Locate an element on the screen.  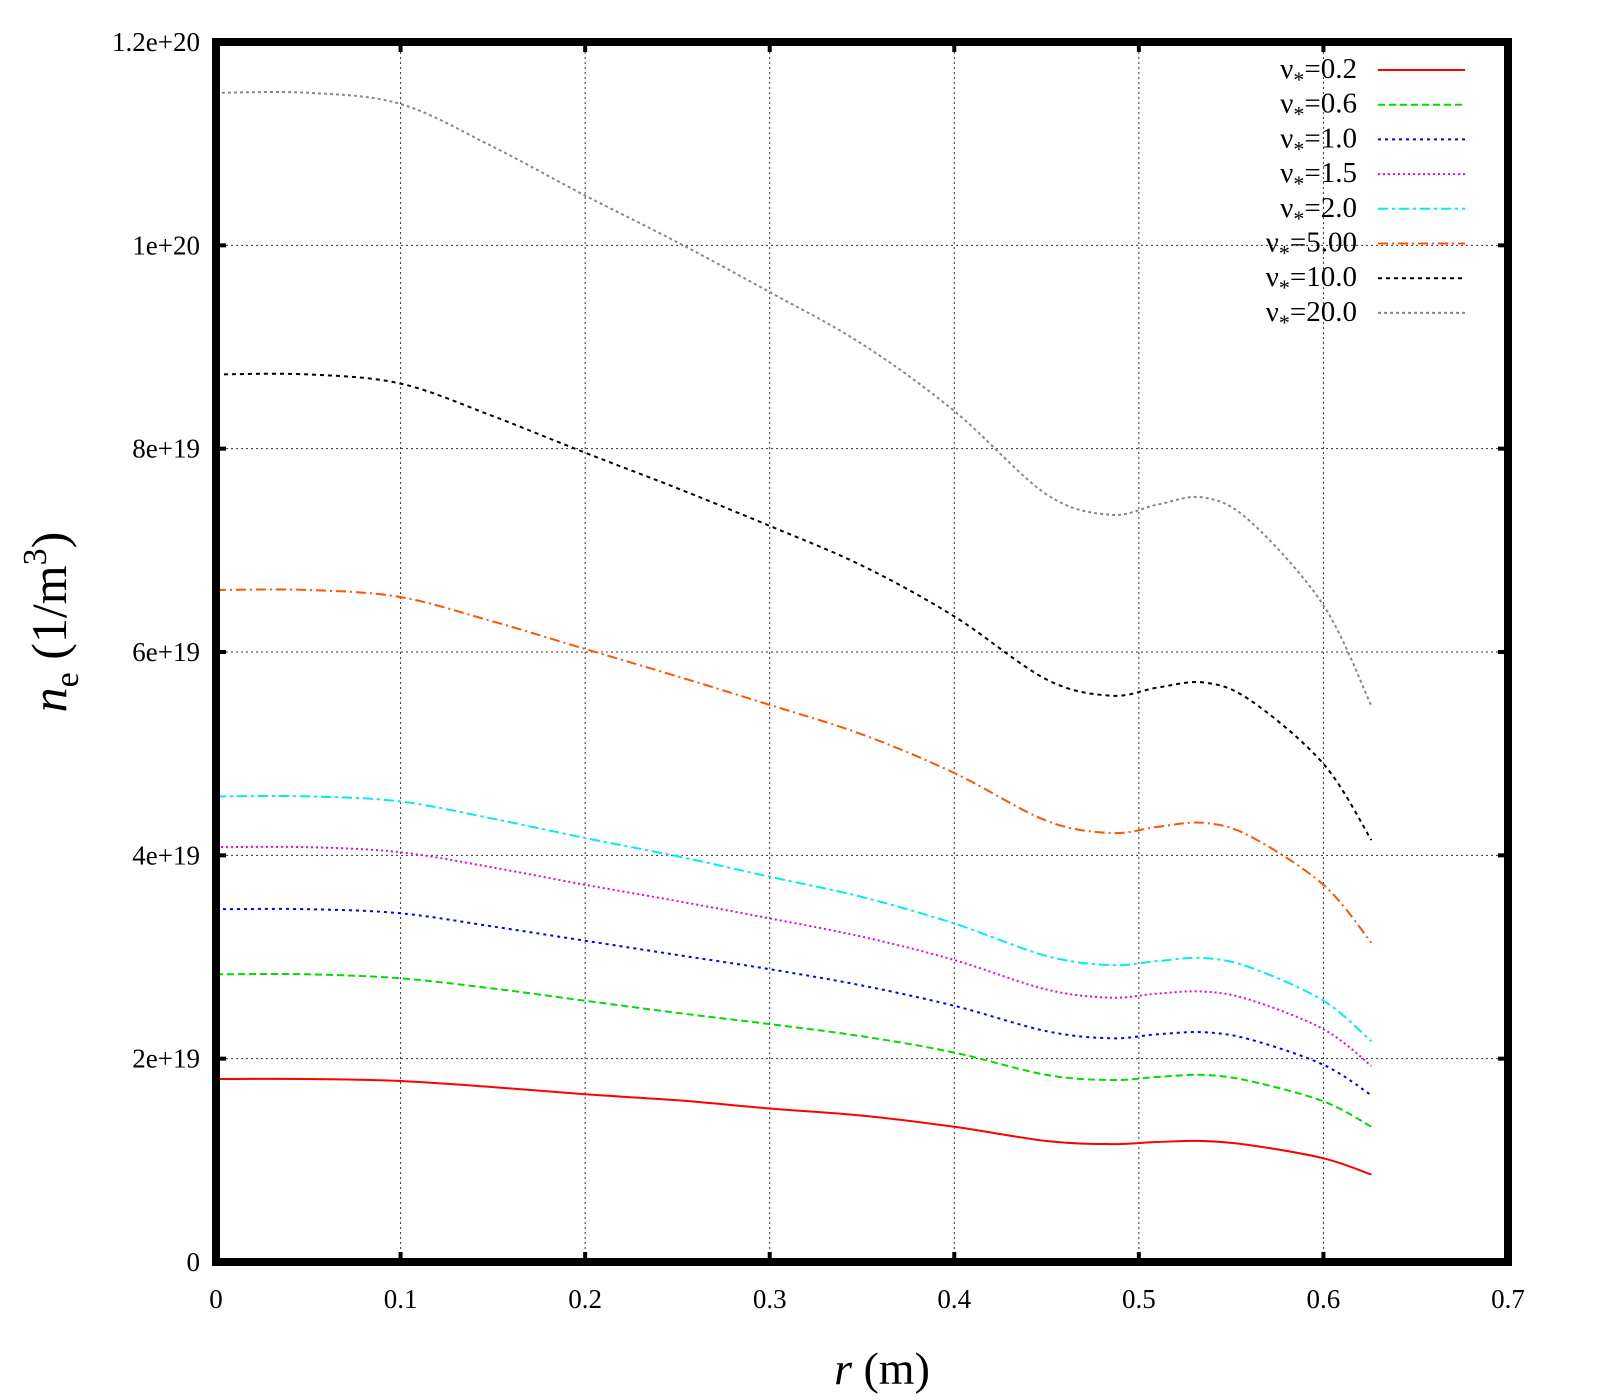
legend-label: ν*=20.0 is located at coordinates (1311, 315).